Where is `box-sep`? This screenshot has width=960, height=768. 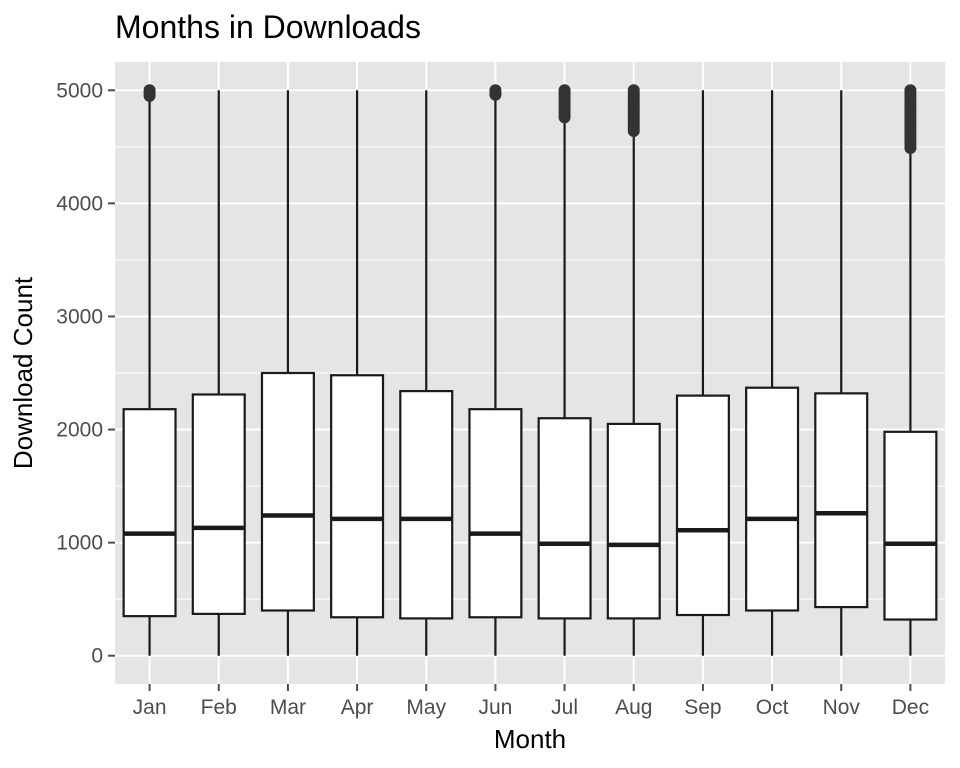 box-sep is located at coordinates (702, 373).